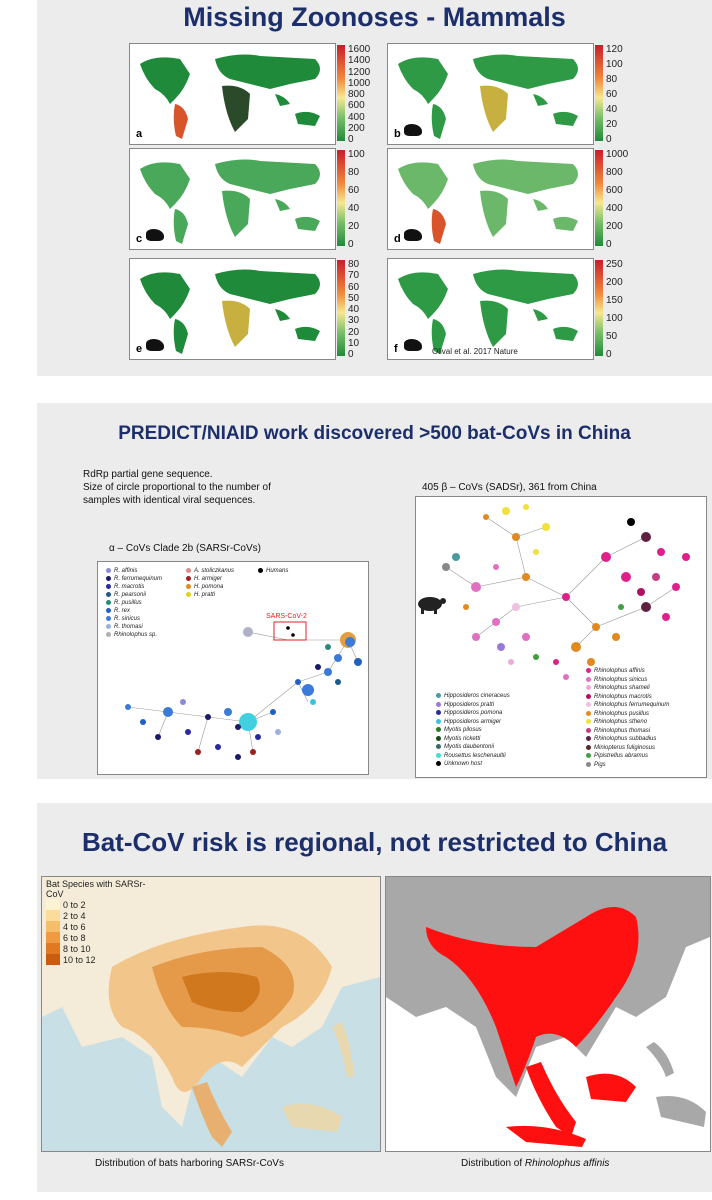 The image size is (712, 1200). I want to click on legend-swatch-row: 8 to 10, so click(101, 948).